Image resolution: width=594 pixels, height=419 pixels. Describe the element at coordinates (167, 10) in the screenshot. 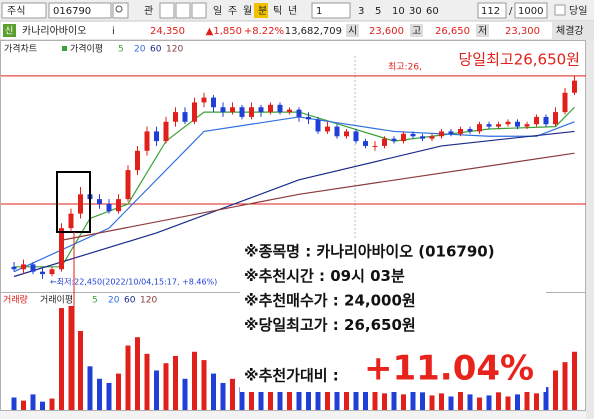

I see `prev-button` at that location.